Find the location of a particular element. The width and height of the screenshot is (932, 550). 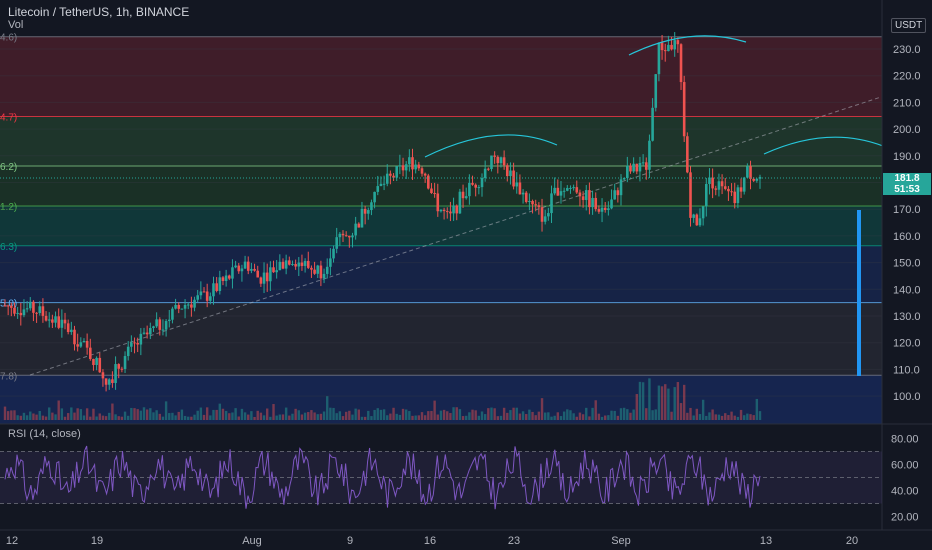

rsi-label: RSI (14, close) is located at coordinates (44, 434).